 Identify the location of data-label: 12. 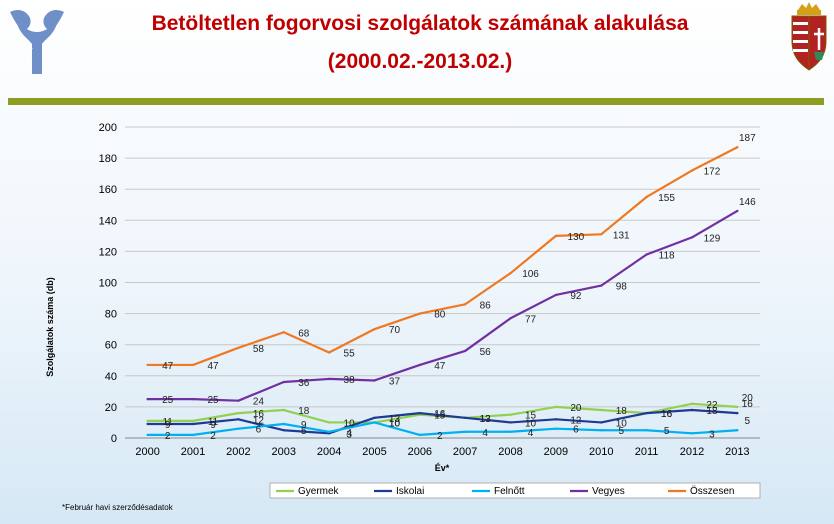
(259, 420).